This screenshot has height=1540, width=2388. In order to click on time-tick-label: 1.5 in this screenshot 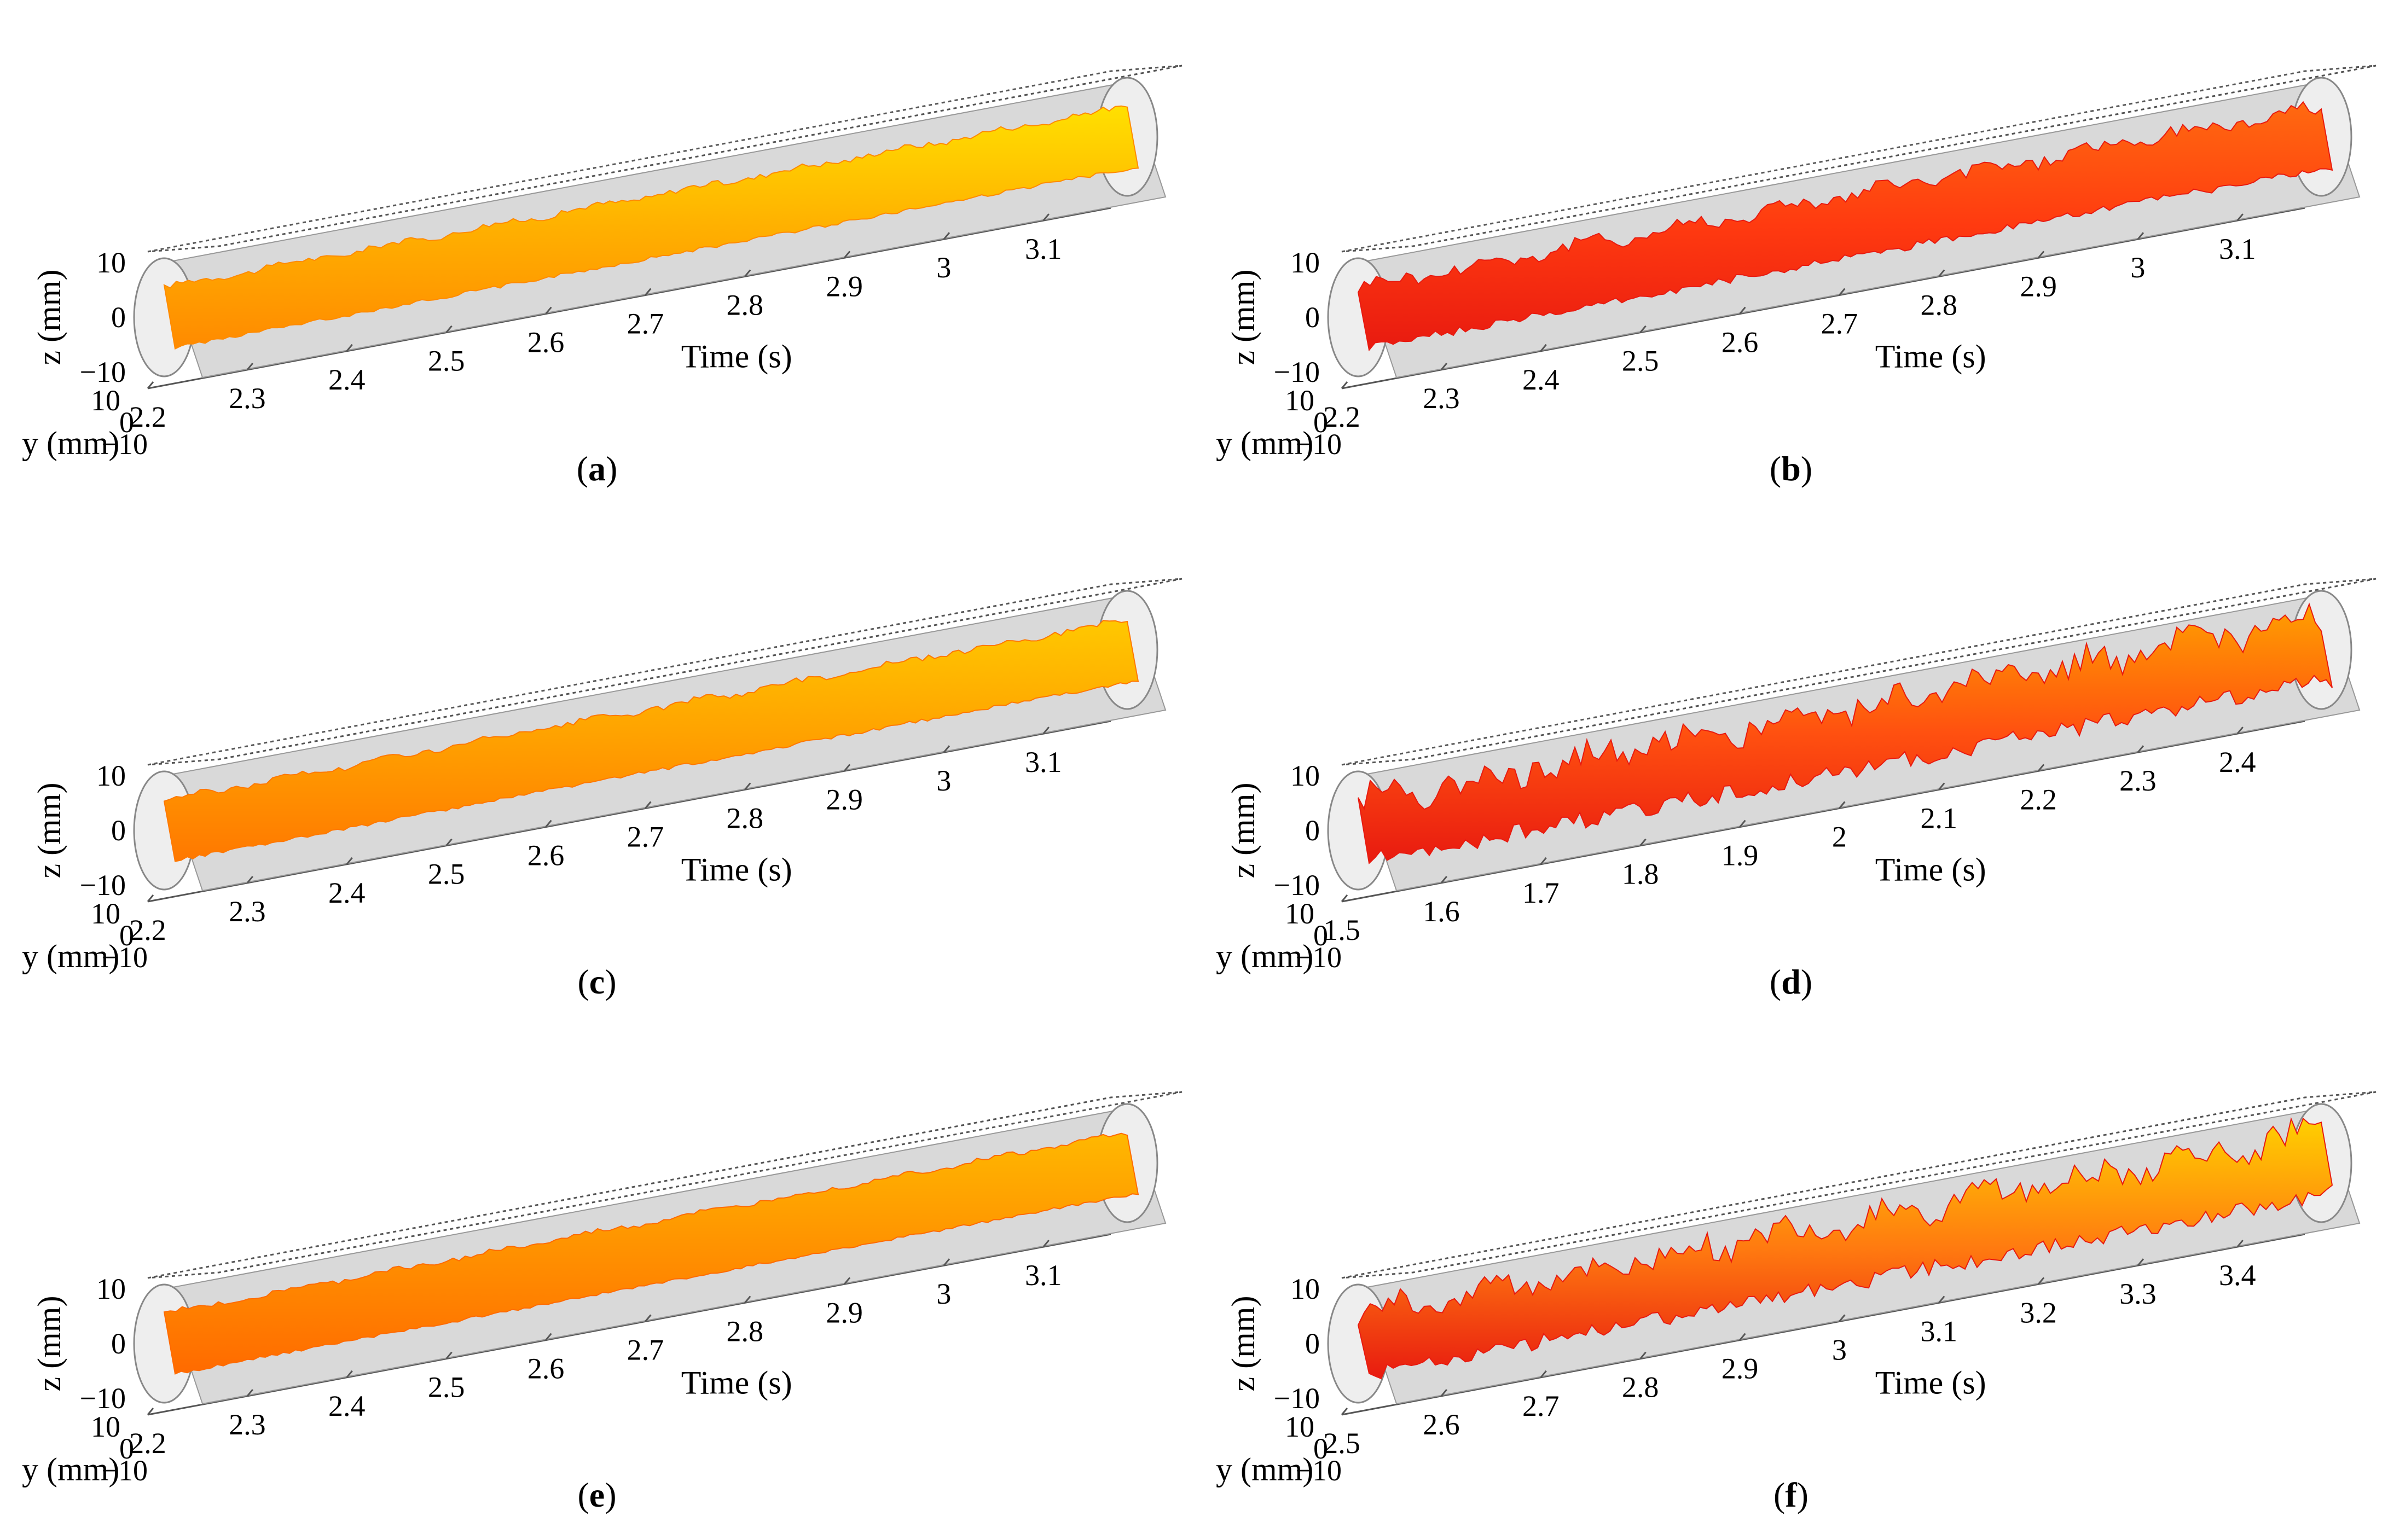, I will do `click(1341, 930)`.